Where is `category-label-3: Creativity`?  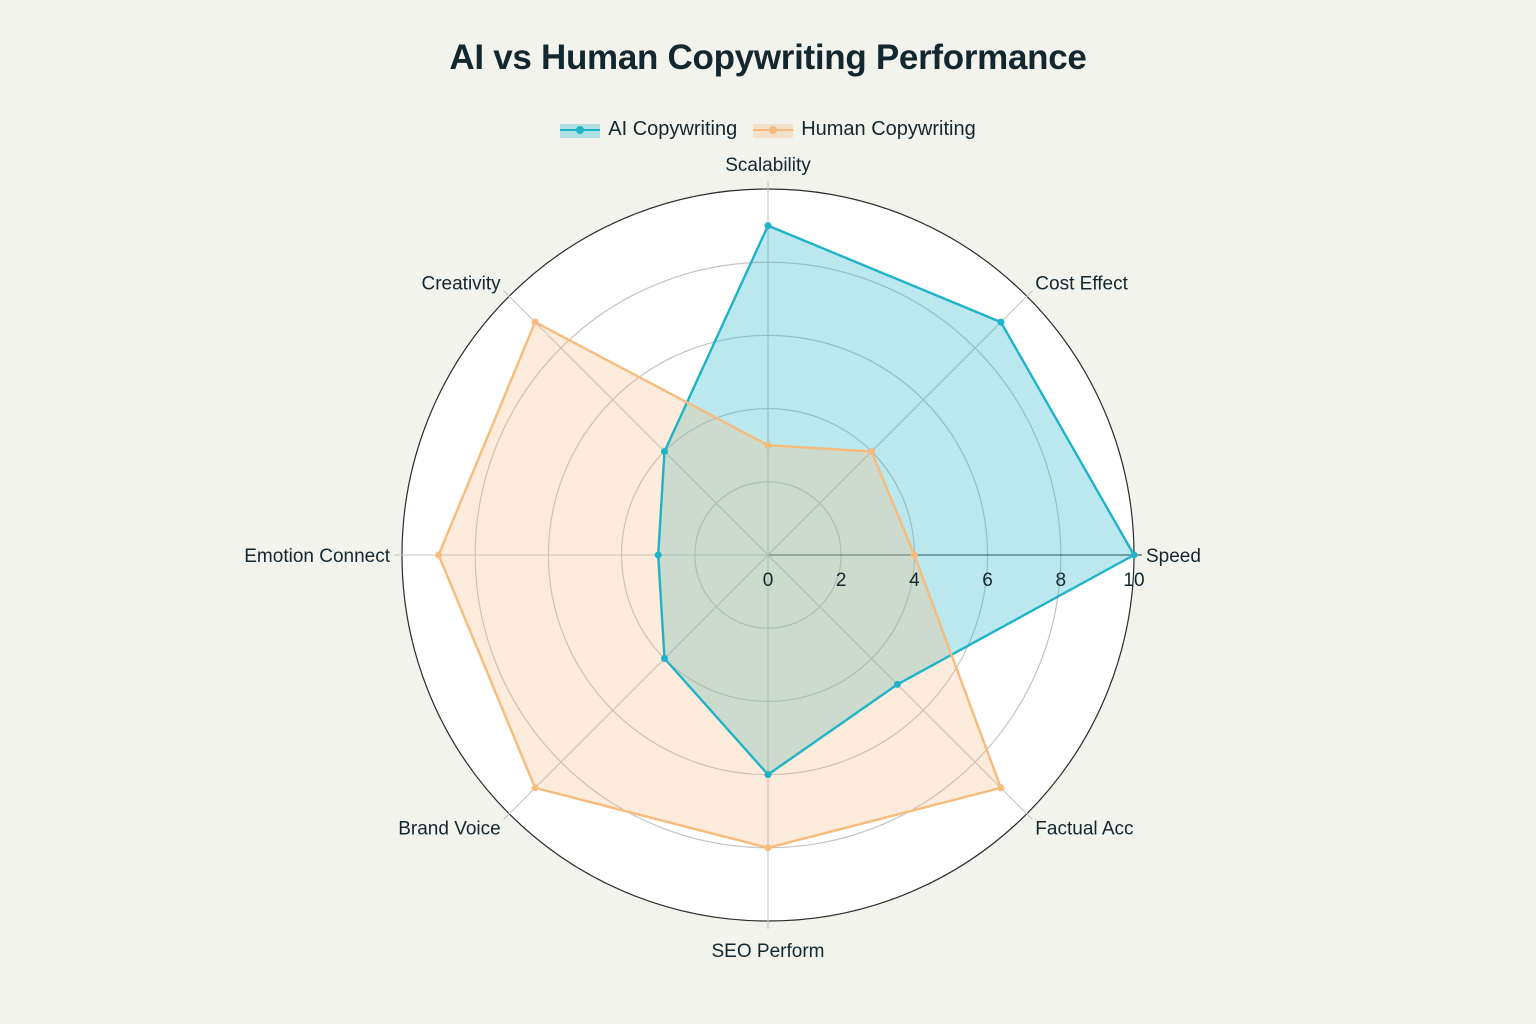
category-label-3: Creativity is located at coordinates (462, 284).